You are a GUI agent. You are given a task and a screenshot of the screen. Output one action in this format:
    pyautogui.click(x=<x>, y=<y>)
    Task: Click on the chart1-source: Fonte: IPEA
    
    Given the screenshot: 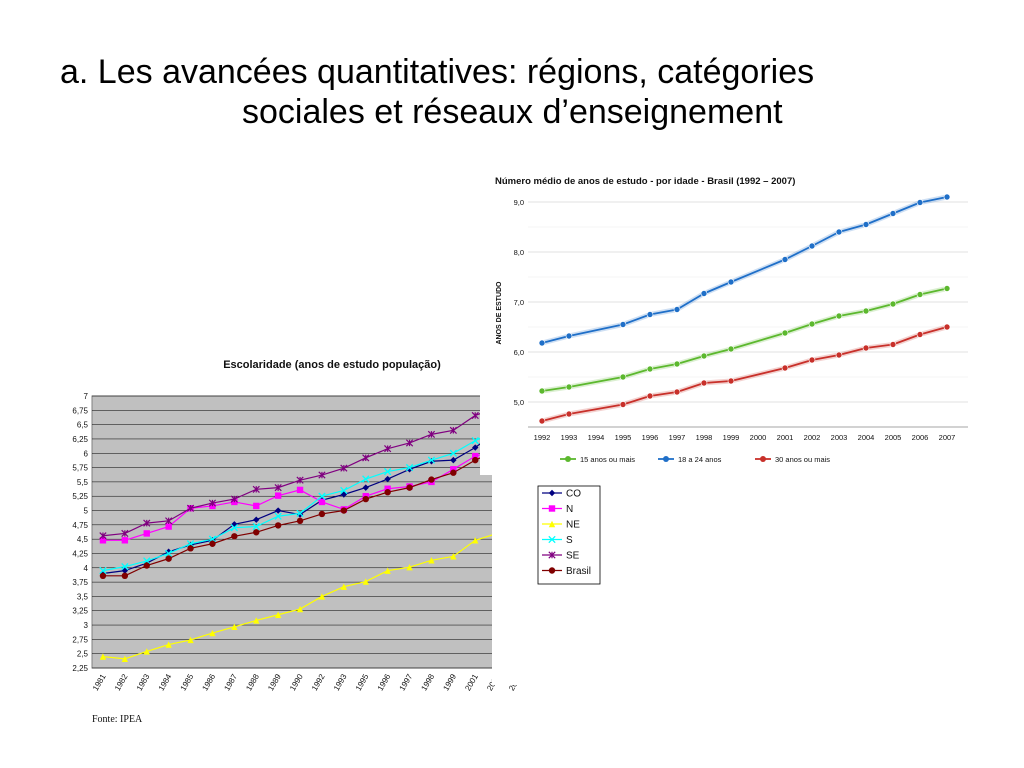 What is the action you would take?
    pyautogui.click(x=117, y=719)
    